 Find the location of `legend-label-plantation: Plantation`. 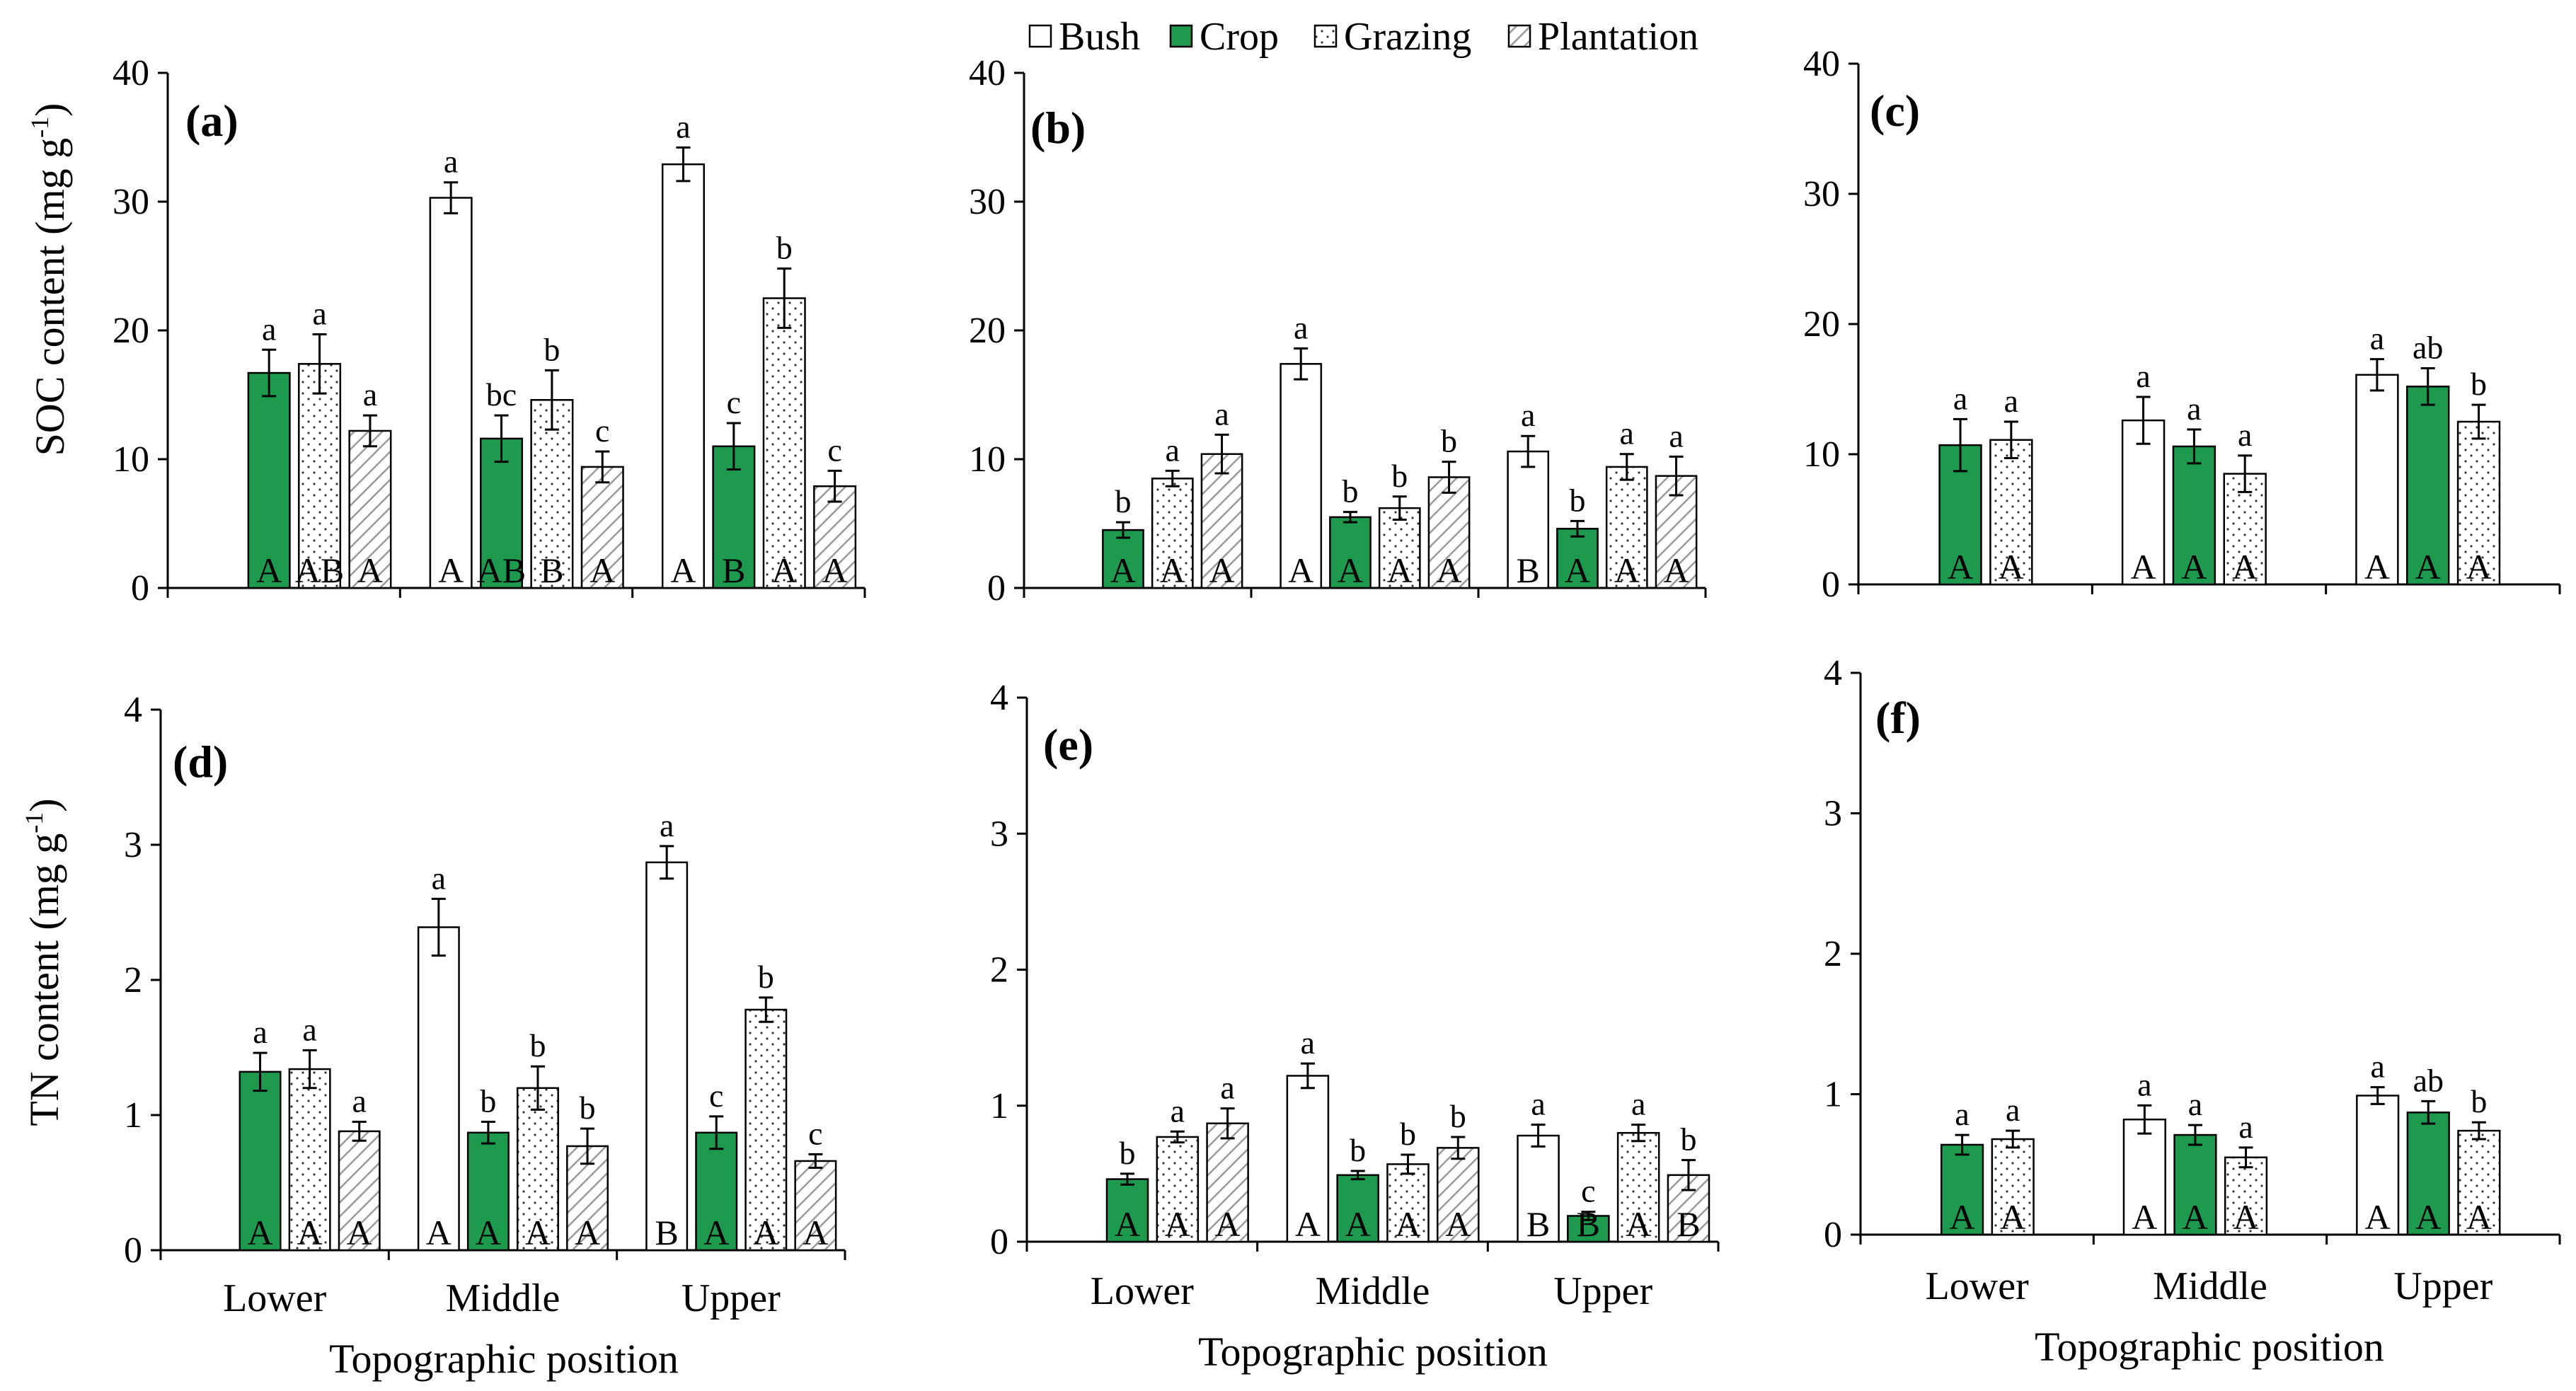

legend-label-plantation: Plantation is located at coordinates (1618, 37).